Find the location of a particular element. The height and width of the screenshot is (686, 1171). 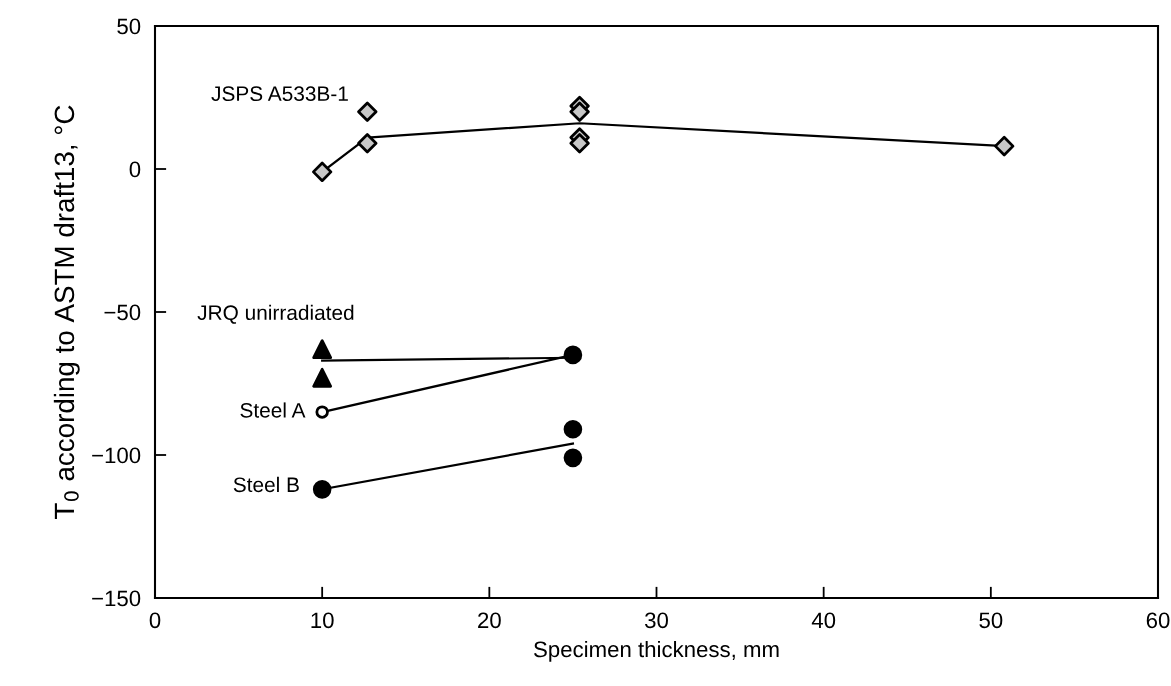

series-label: JSPS A533B-1 is located at coordinates (279, 94).